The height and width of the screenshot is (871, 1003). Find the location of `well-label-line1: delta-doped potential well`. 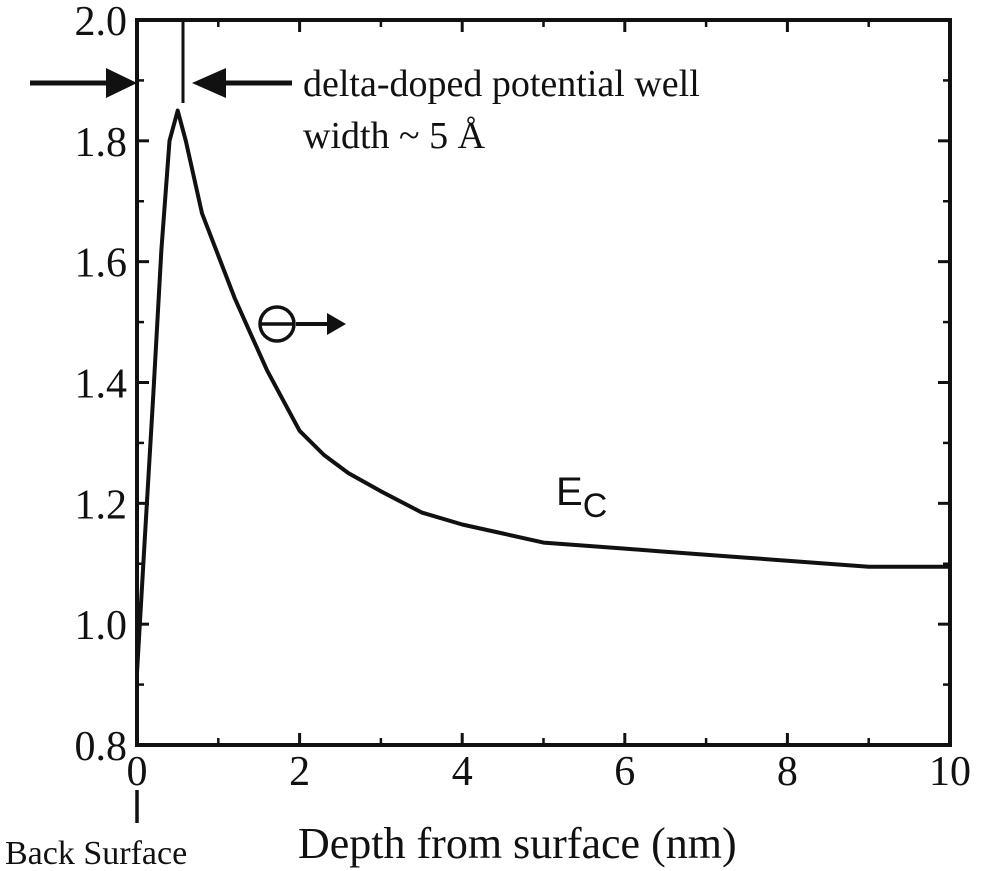

well-label-line1: delta-doped potential well is located at coordinates (501, 84).